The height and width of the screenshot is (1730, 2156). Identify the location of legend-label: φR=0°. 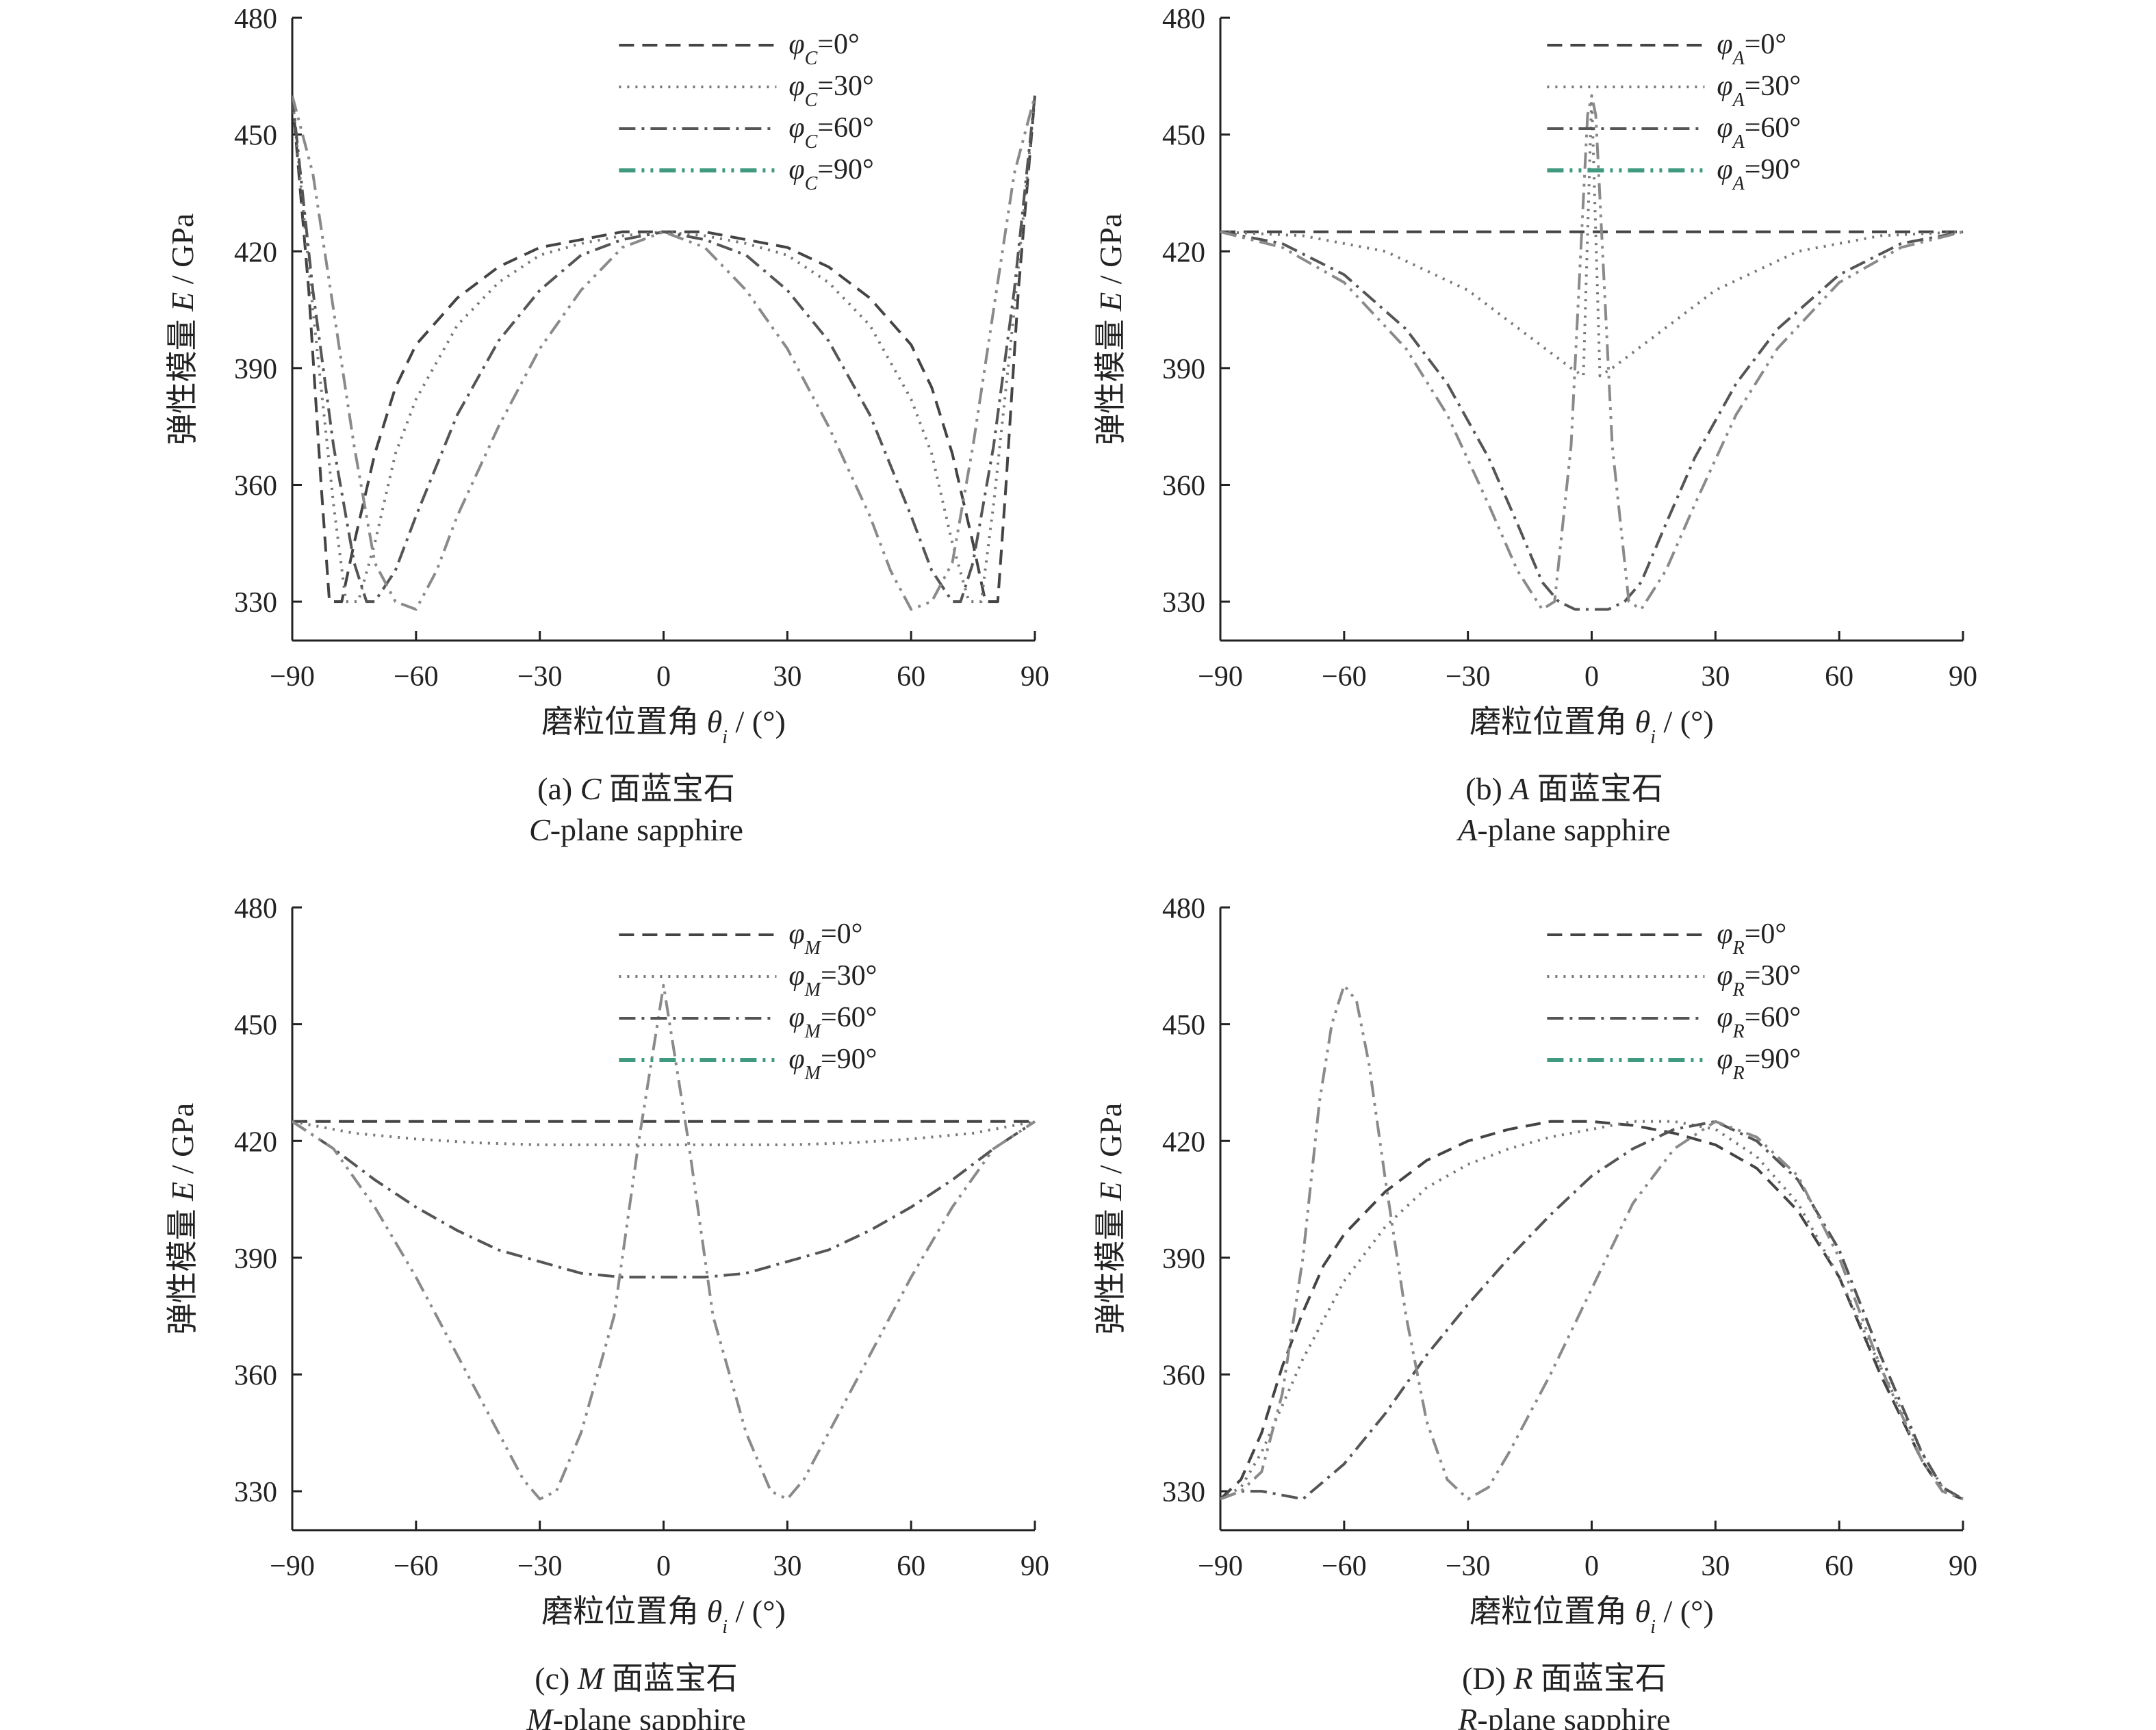
(1751, 938).